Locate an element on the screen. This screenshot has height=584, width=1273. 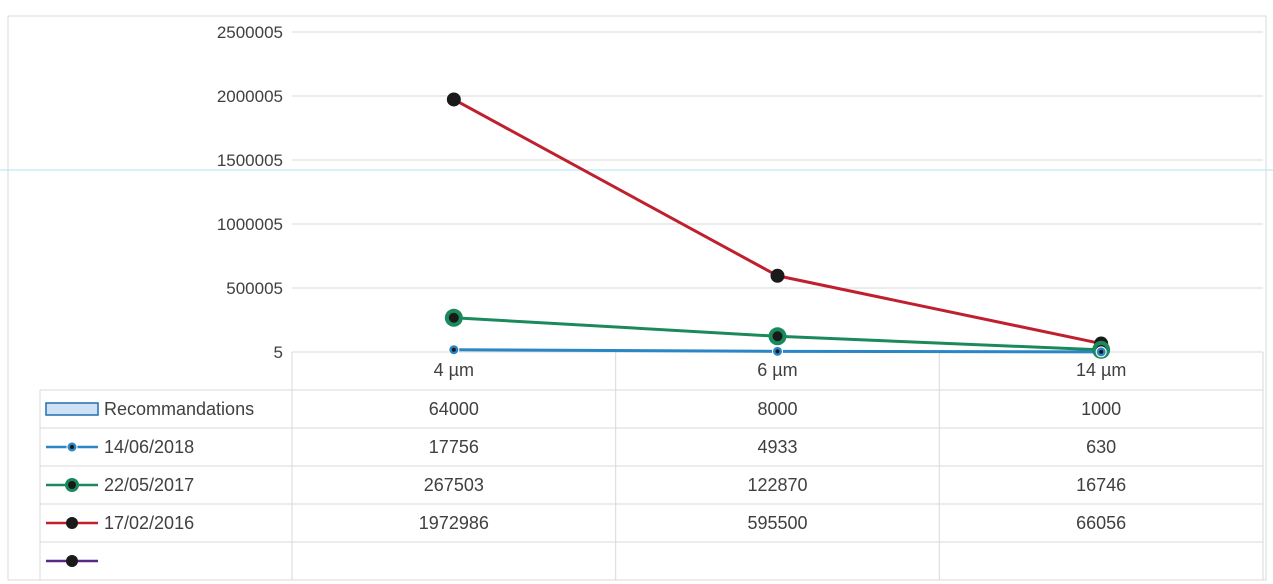
table-cell-value: 64000 is located at coordinates (454, 409).